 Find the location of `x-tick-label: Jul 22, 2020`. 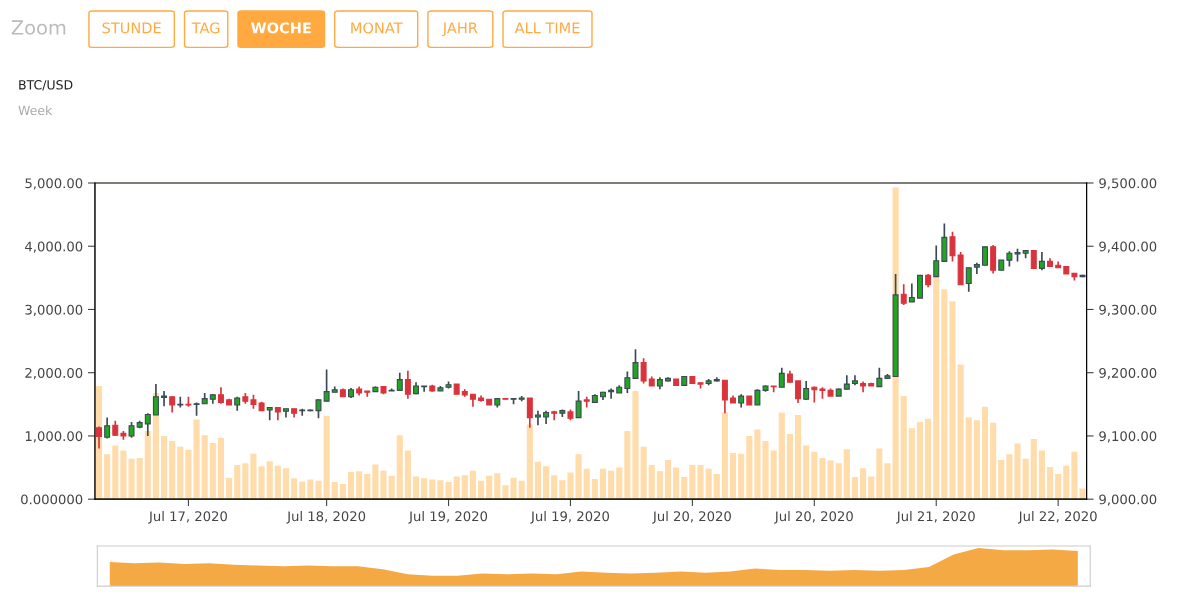

x-tick-label: Jul 22, 2020 is located at coordinates (1057, 517).